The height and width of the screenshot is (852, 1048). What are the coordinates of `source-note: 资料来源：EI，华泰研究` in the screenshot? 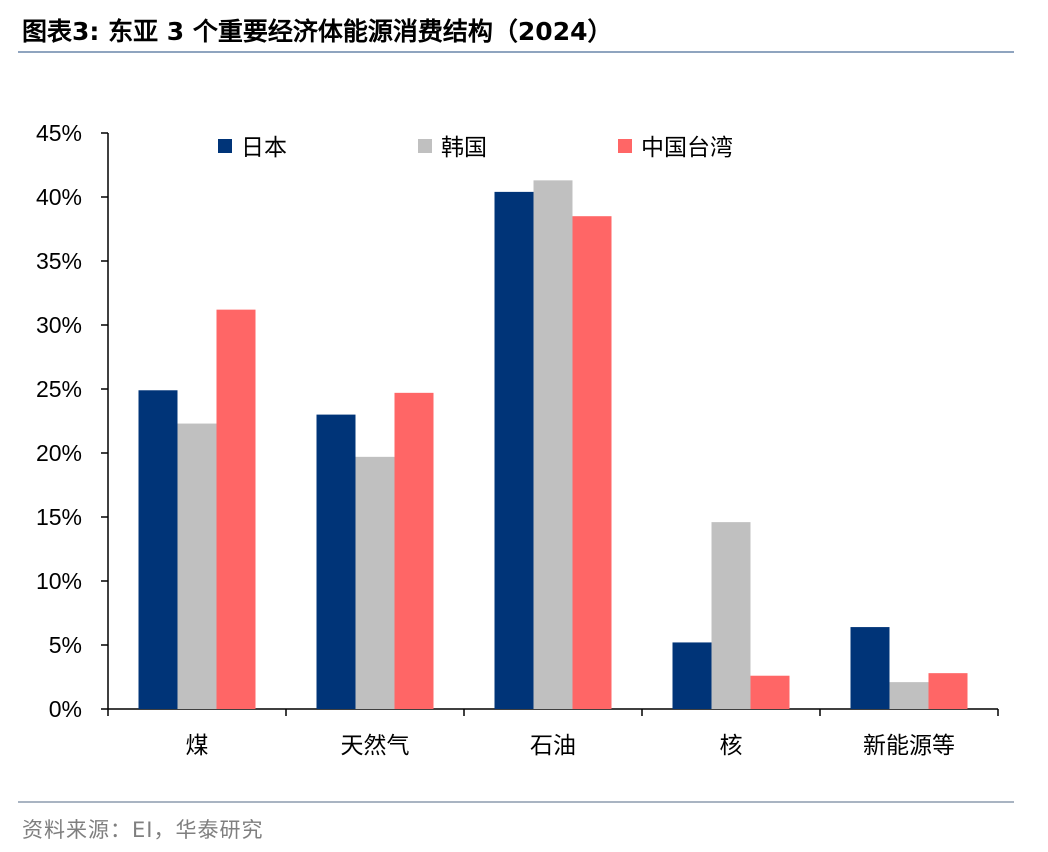 It's located at (143, 830).